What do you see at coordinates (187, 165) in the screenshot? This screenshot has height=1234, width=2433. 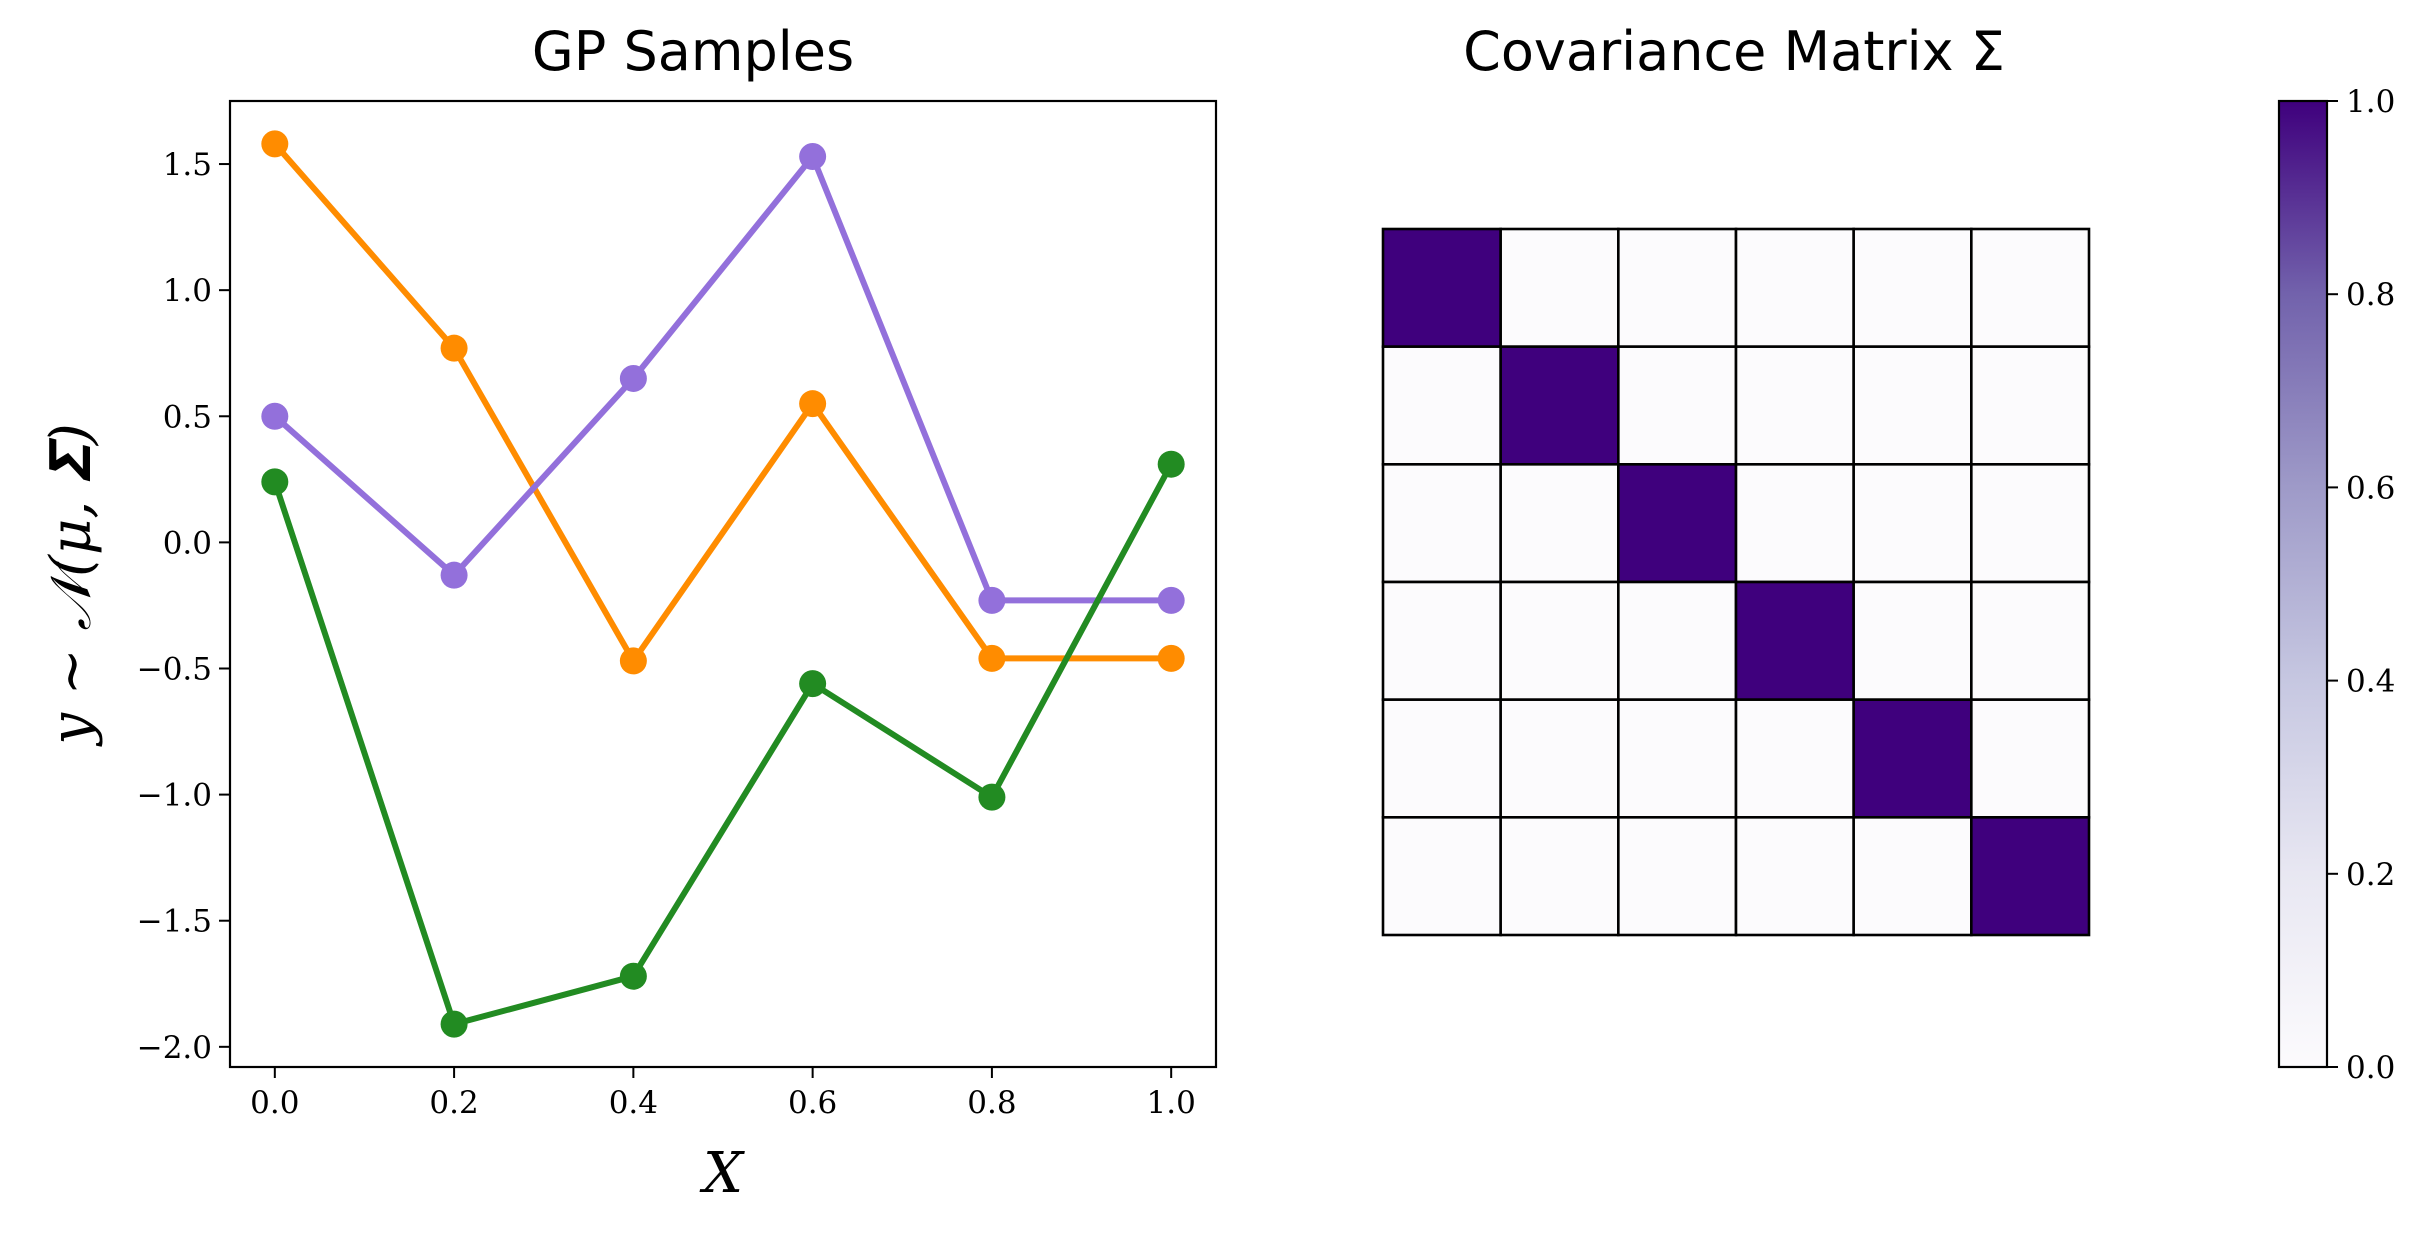 I see `y-tick-label: 1.5` at bounding box center [187, 165].